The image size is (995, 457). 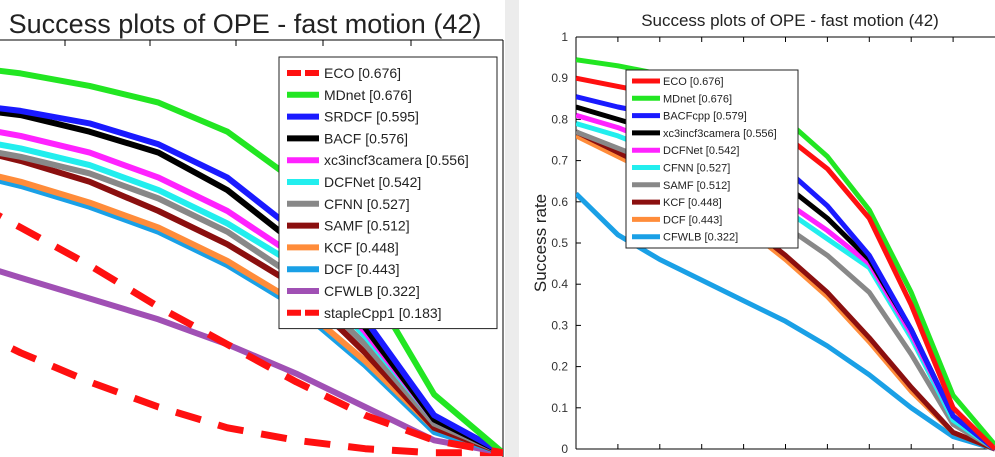 I want to click on right-y-tick-label-4: 0.4, so click(x=559, y=284).